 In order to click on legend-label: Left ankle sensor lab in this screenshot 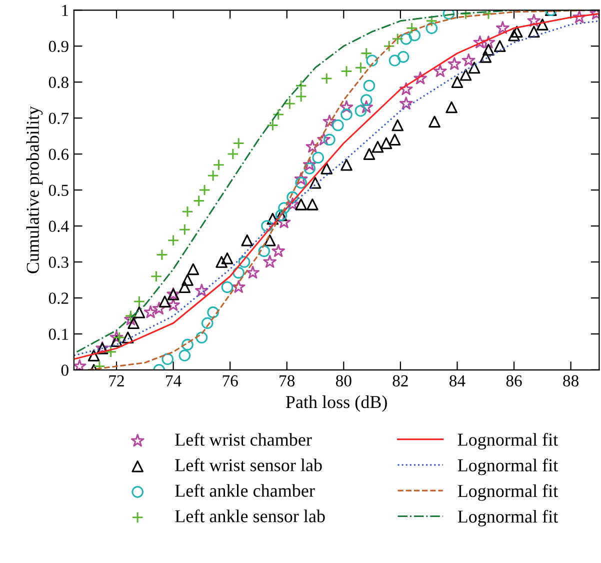, I will do `click(250, 515)`.